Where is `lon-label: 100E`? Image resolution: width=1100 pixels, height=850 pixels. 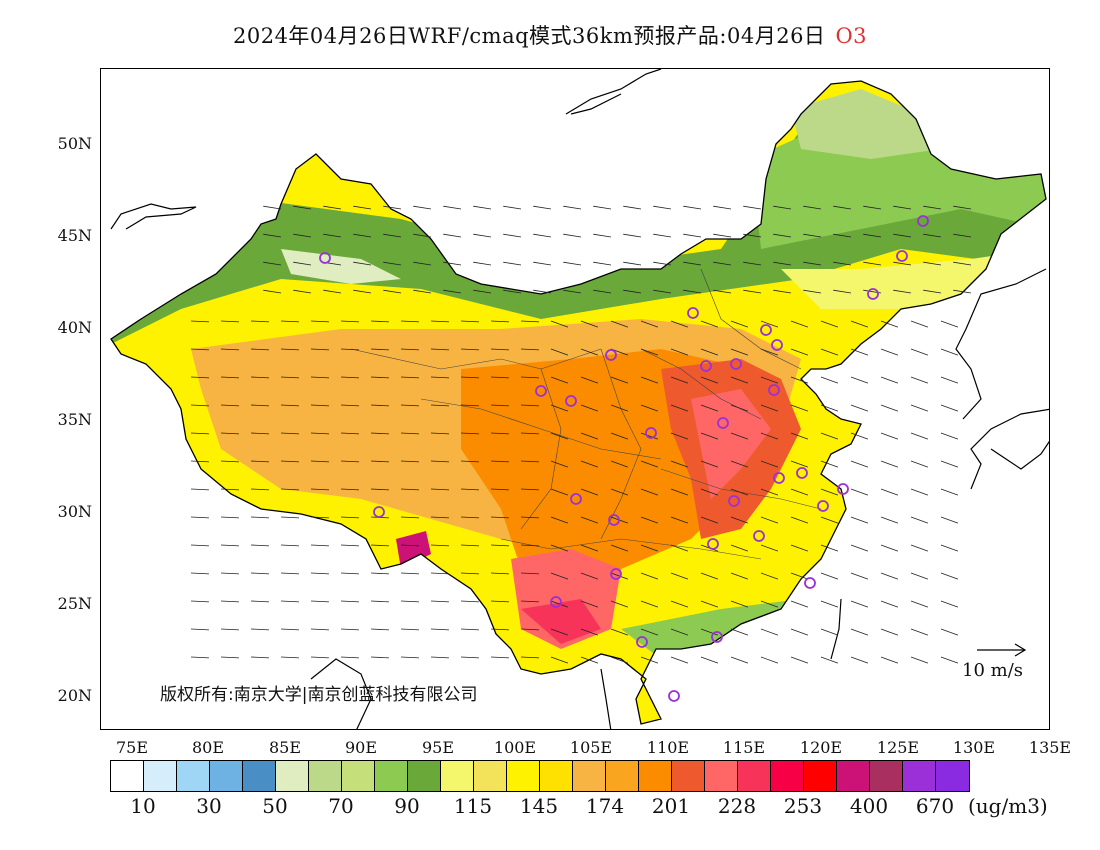 lon-label: 100E is located at coordinates (515, 747).